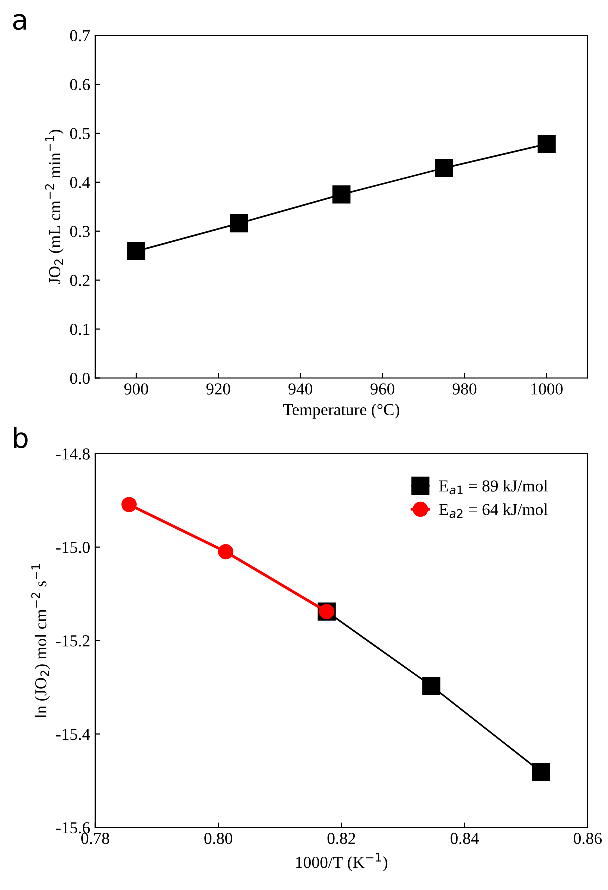 The height and width of the screenshot is (890, 608). What do you see at coordinates (218, 838) in the screenshot?
I see `x-tick-label: 0.80` at bounding box center [218, 838].